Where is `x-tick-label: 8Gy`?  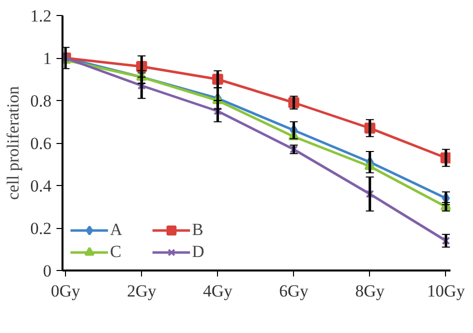 x-tick-label: 8Gy is located at coordinates (370, 291).